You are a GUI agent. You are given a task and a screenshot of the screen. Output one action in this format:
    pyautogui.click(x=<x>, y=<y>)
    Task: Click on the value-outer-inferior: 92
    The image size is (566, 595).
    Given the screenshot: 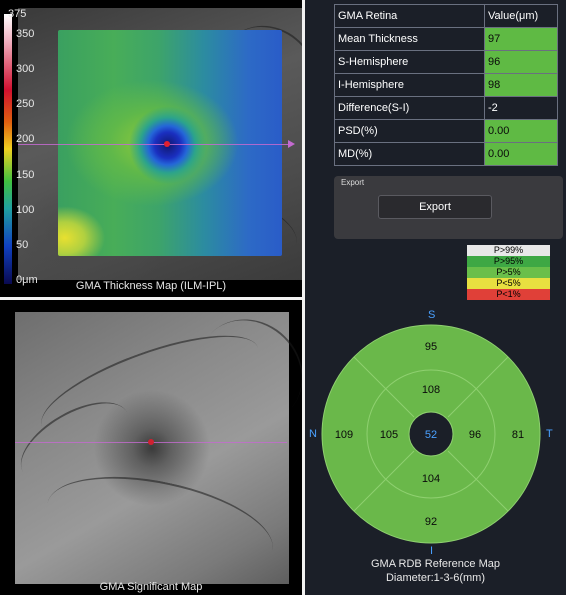 What is the action you would take?
    pyautogui.click(x=431, y=522)
    